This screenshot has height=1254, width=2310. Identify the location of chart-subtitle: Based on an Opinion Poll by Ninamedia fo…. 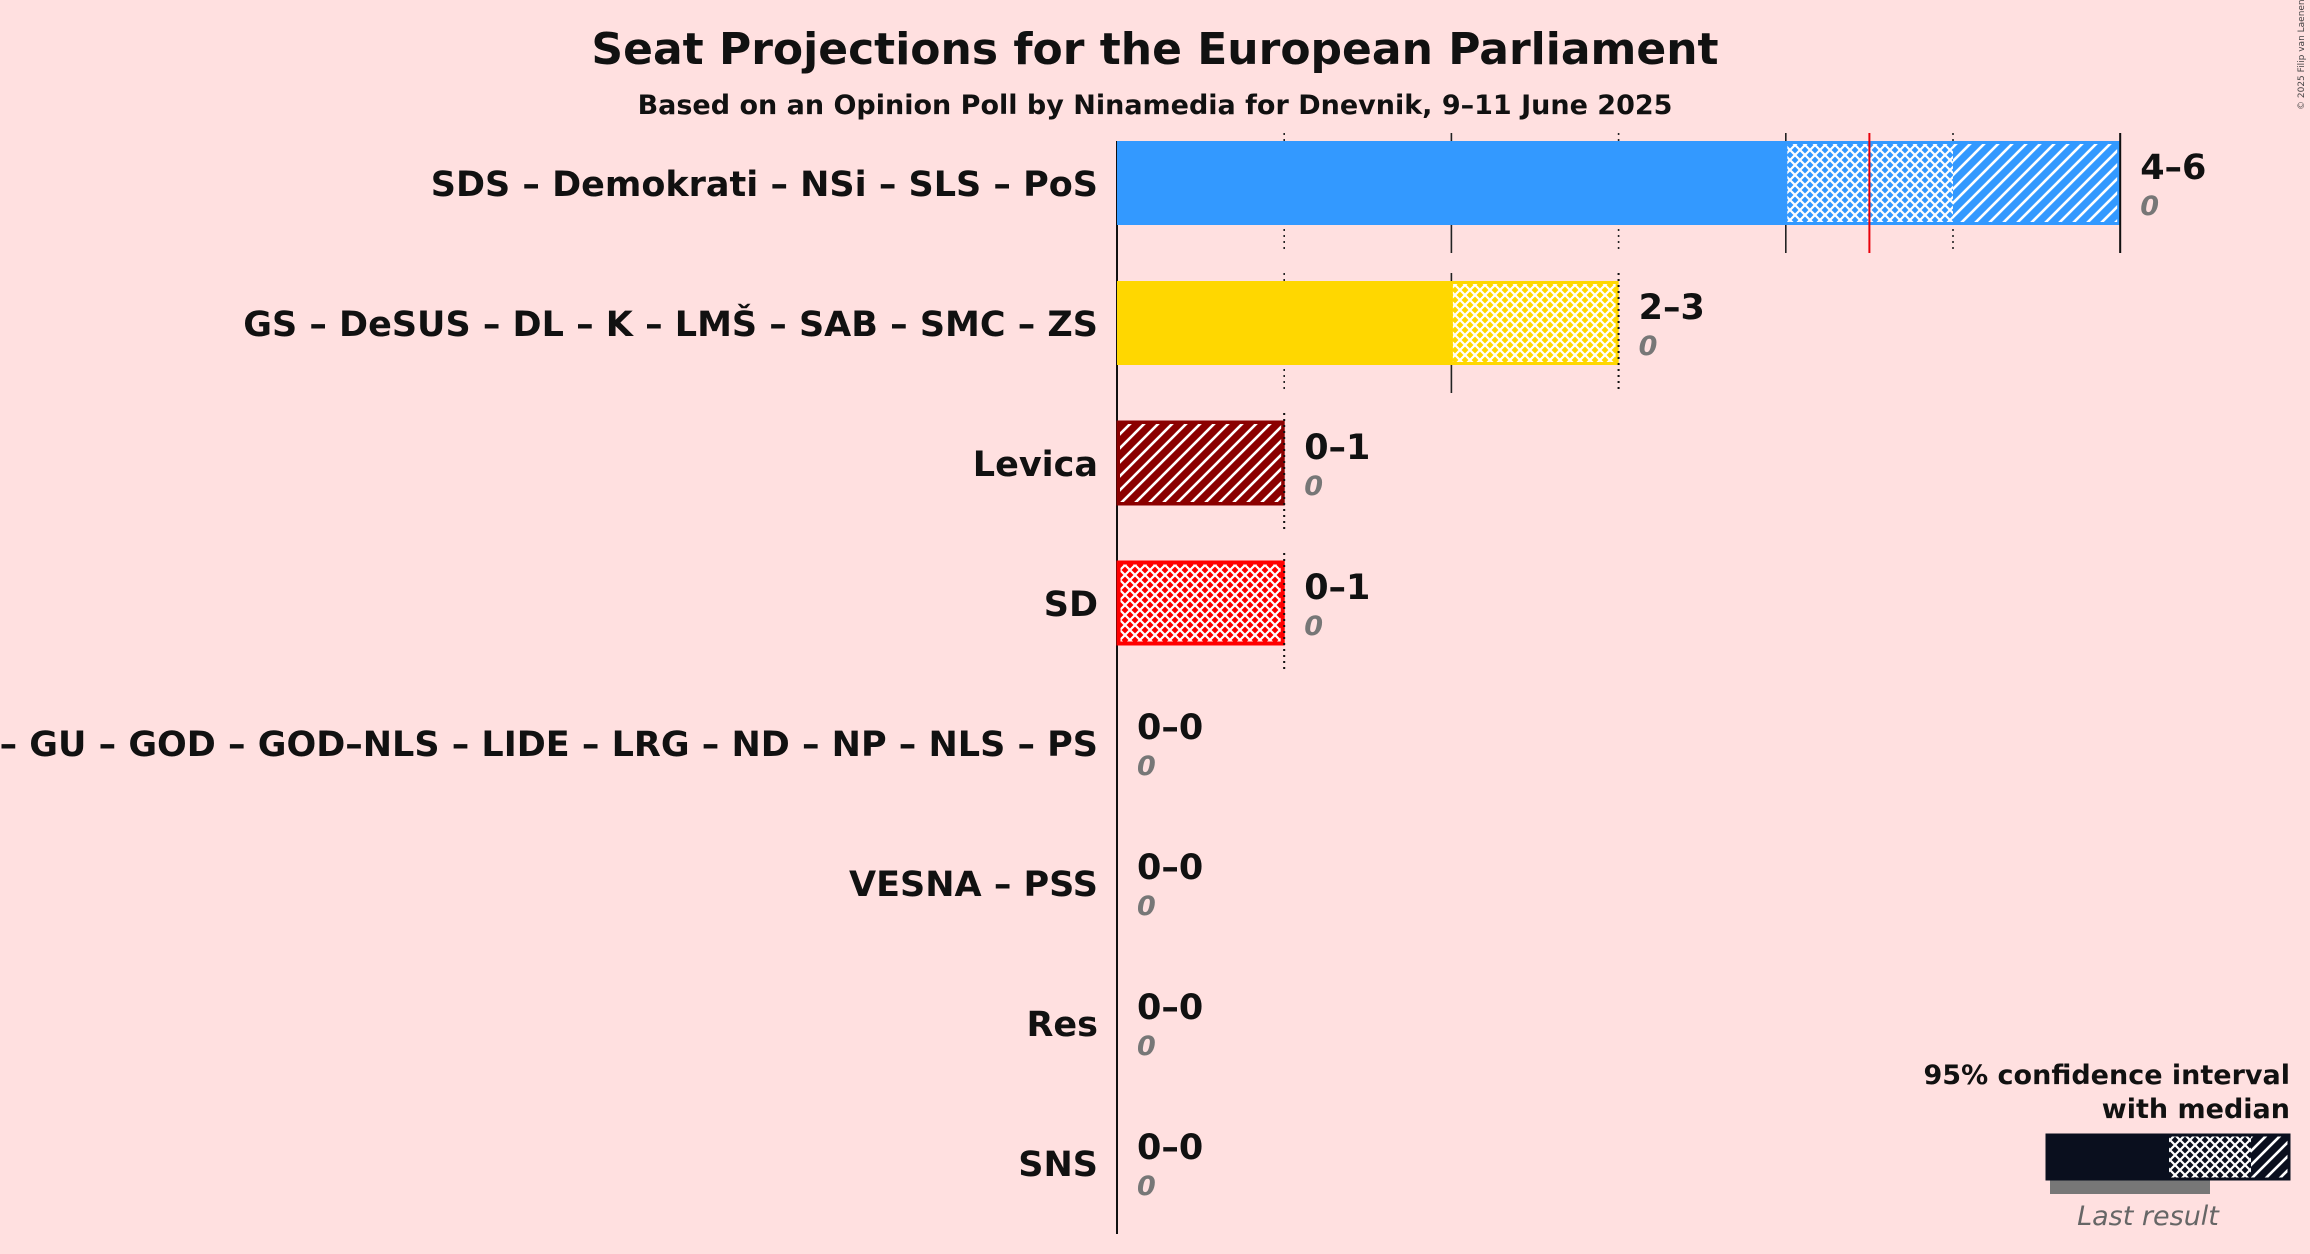
(1155, 105).